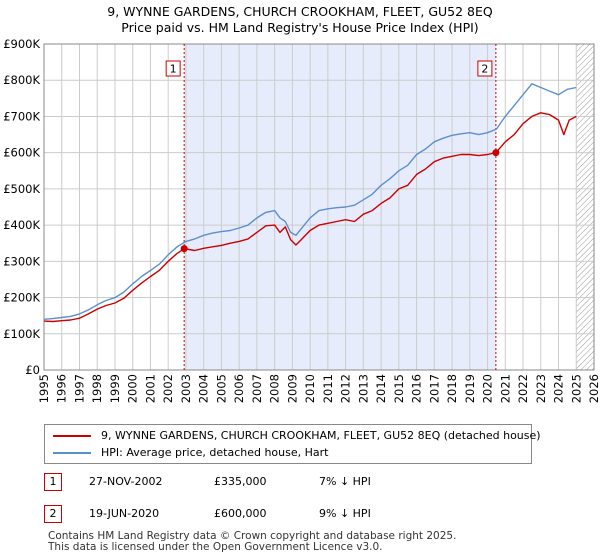 This screenshot has height=560, width=600. Describe the element at coordinates (21, 116) in the screenshot. I see `y-tick-label: £700K` at that location.